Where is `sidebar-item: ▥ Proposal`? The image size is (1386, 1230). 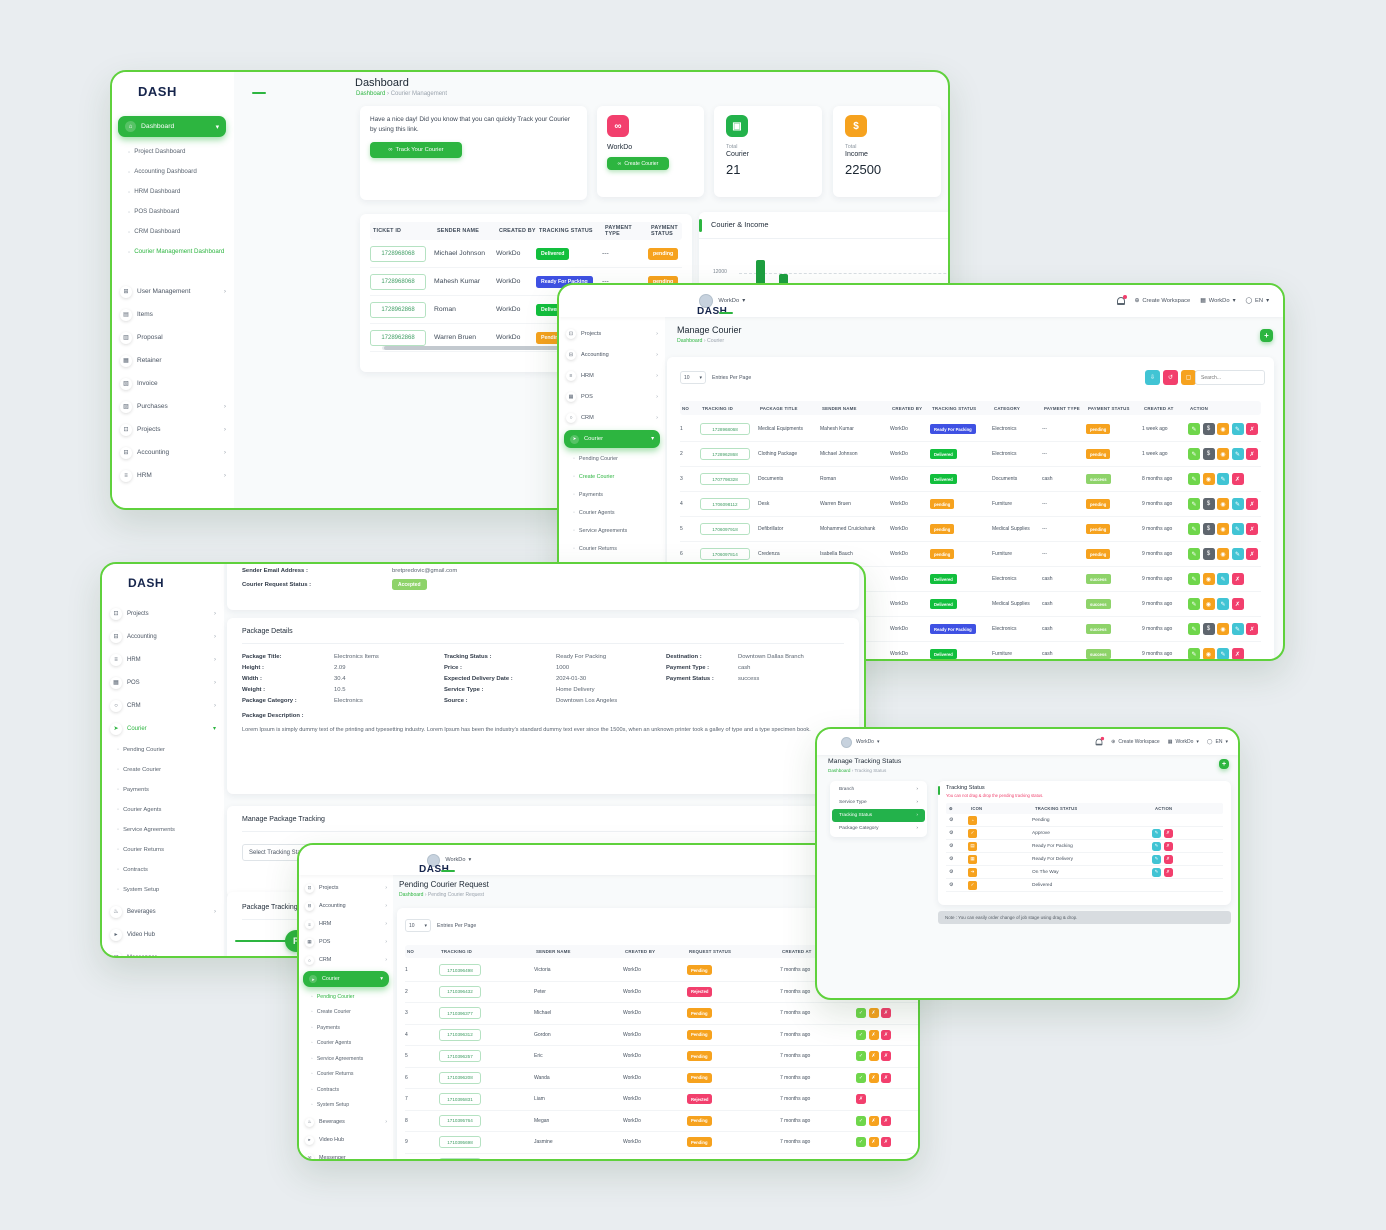
sidebar-item: ▥ Proposal is located at coordinates (173, 337).